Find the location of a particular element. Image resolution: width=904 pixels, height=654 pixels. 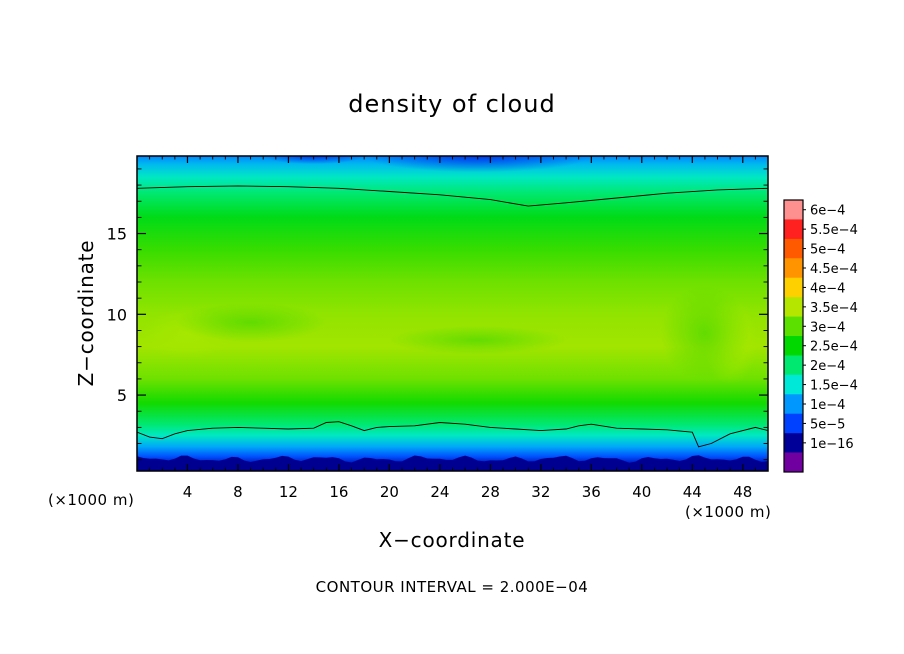

colorbar-label: 2e−4 is located at coordinates (827, 366).